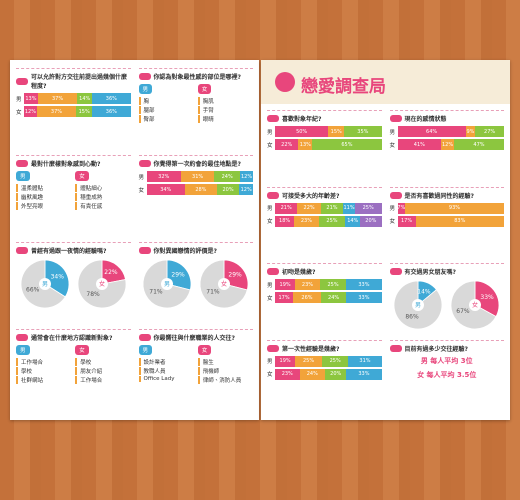 The image size is (520, 500). I want to click on survey-panel: 通常會在什麼地方認識新對象? 男工作場合 學校 社群網站女學校 朋友介紹 工作場合, so click(73, 370).